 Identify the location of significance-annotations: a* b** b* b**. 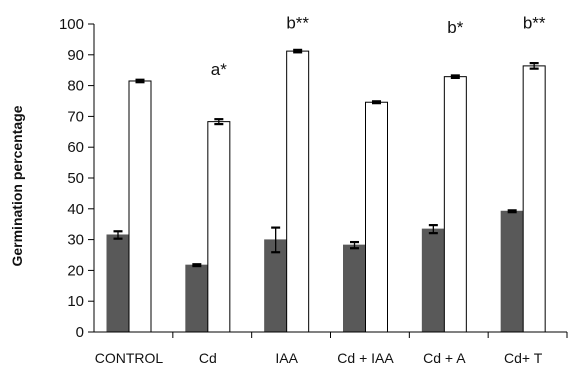
(378, 46).